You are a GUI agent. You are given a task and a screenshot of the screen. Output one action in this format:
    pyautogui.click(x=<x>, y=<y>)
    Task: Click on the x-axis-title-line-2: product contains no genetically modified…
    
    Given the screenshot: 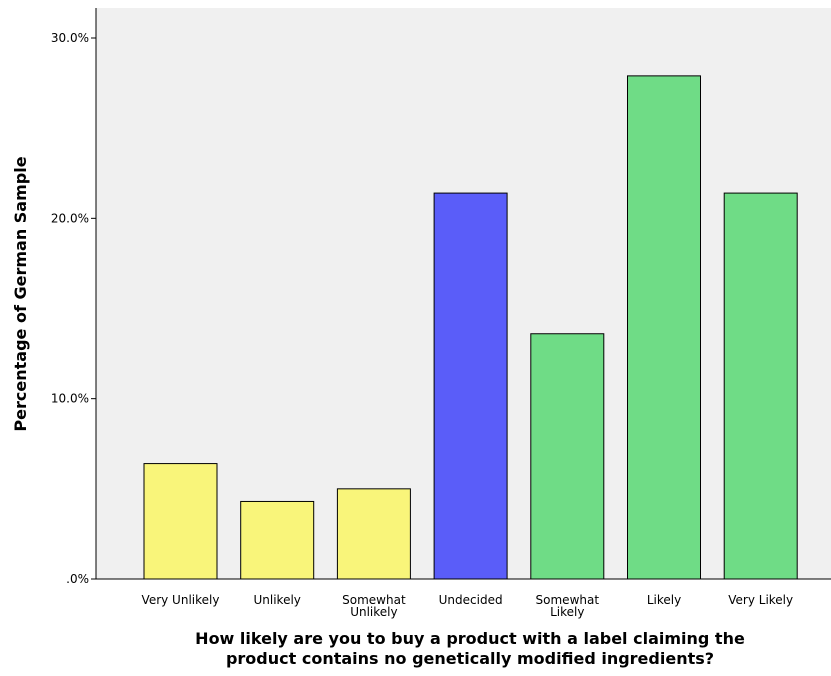 What is the action you would take?
    pyautogui.click(x=470, y=658)
    